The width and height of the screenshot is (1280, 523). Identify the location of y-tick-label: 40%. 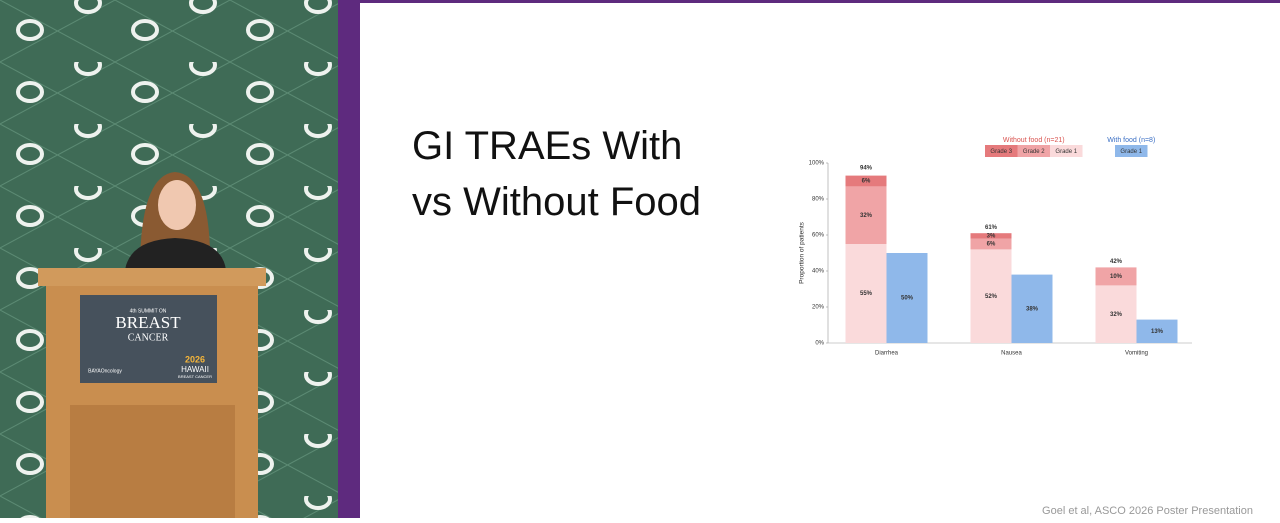
(818, 272).